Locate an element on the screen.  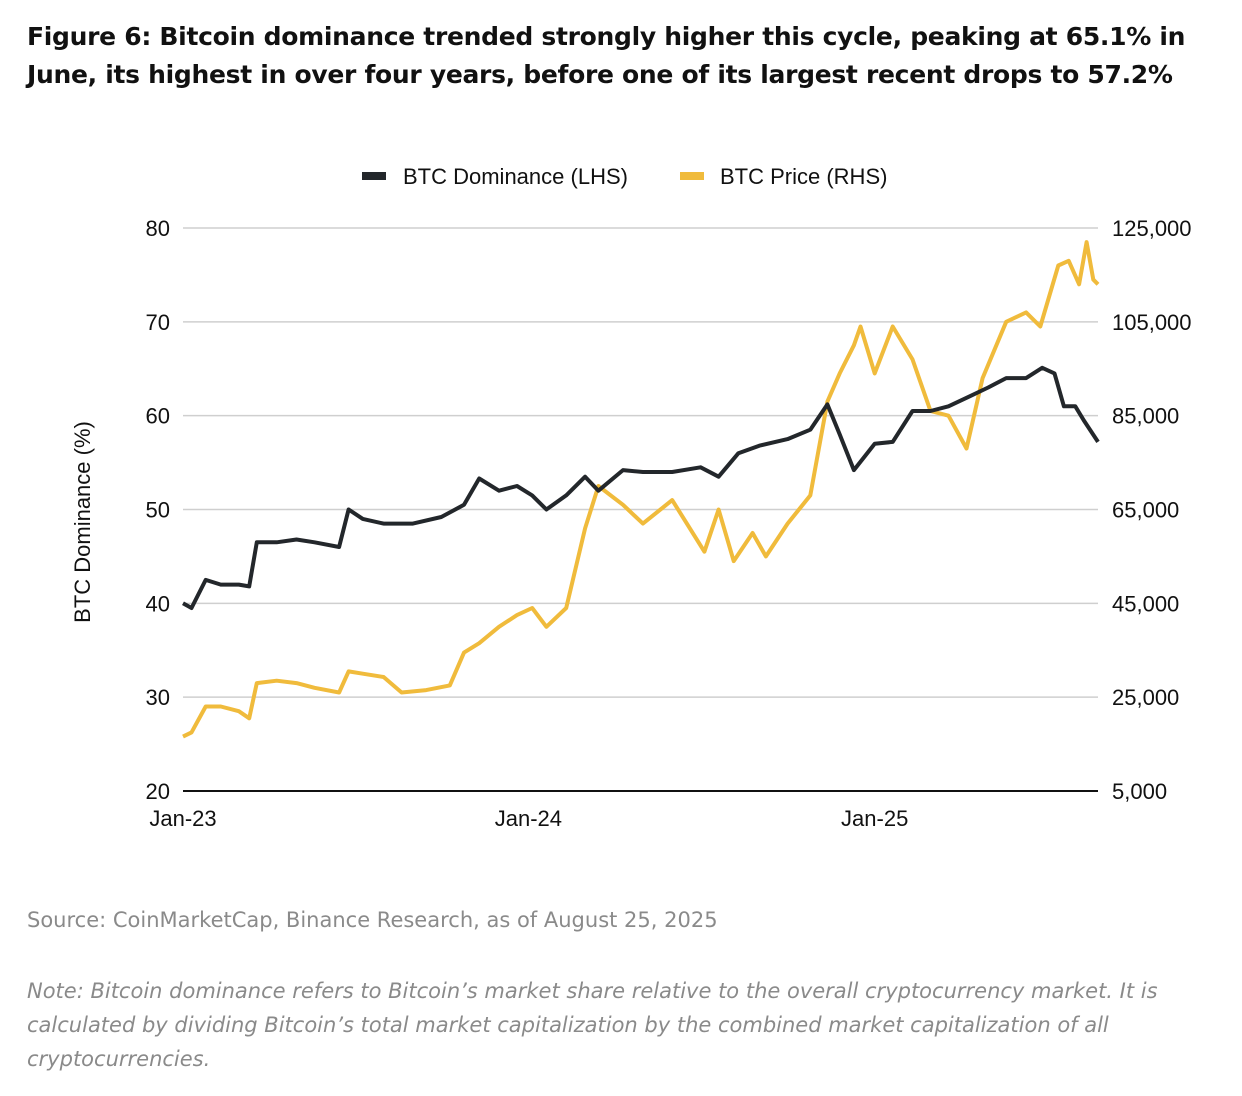
y2-tick-label: 105,000 is located at coordinates (1152, 322).